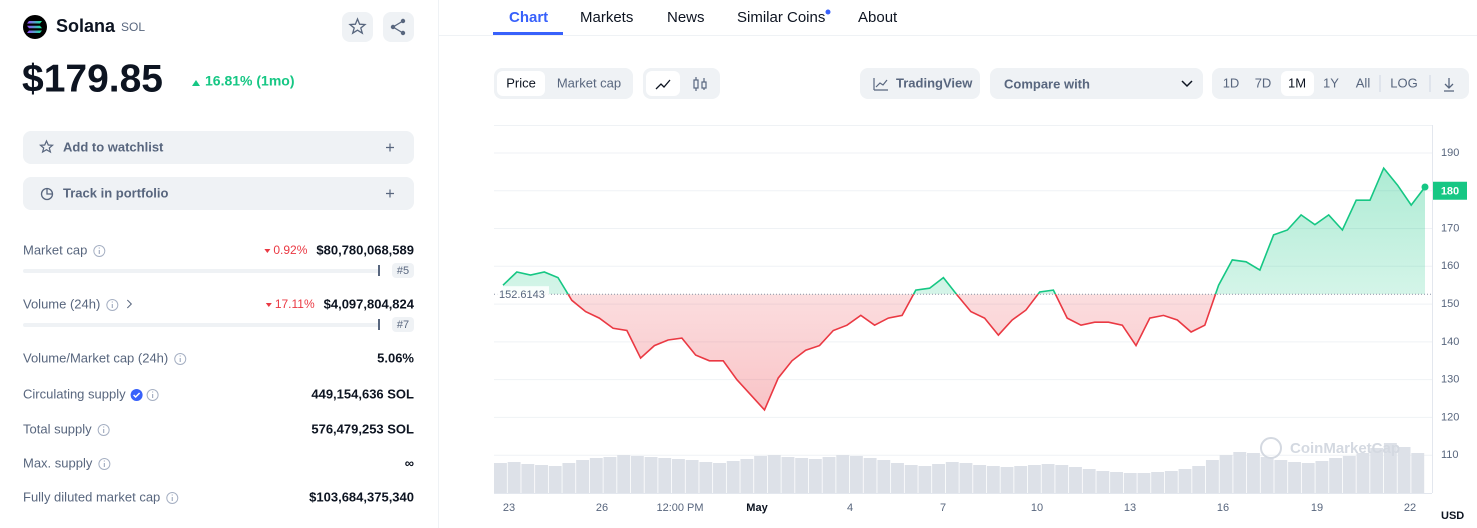 This screenshot has height=528, width=1477. I want to click on range-button: LOG, so click(1403, 82).